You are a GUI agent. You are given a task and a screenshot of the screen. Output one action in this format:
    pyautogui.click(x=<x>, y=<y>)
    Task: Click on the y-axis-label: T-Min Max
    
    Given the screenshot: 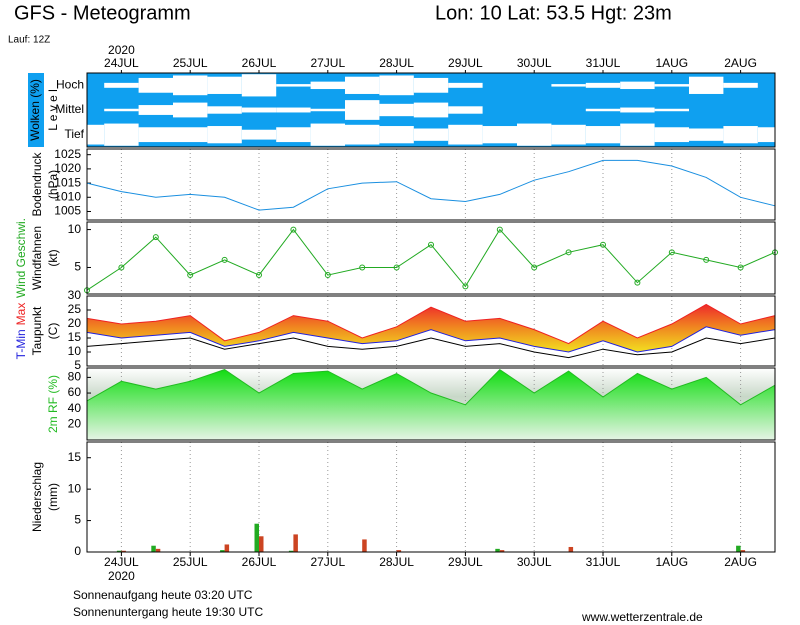 What is the action you would take?
    pyautogui.click(x=21, y=331)
    